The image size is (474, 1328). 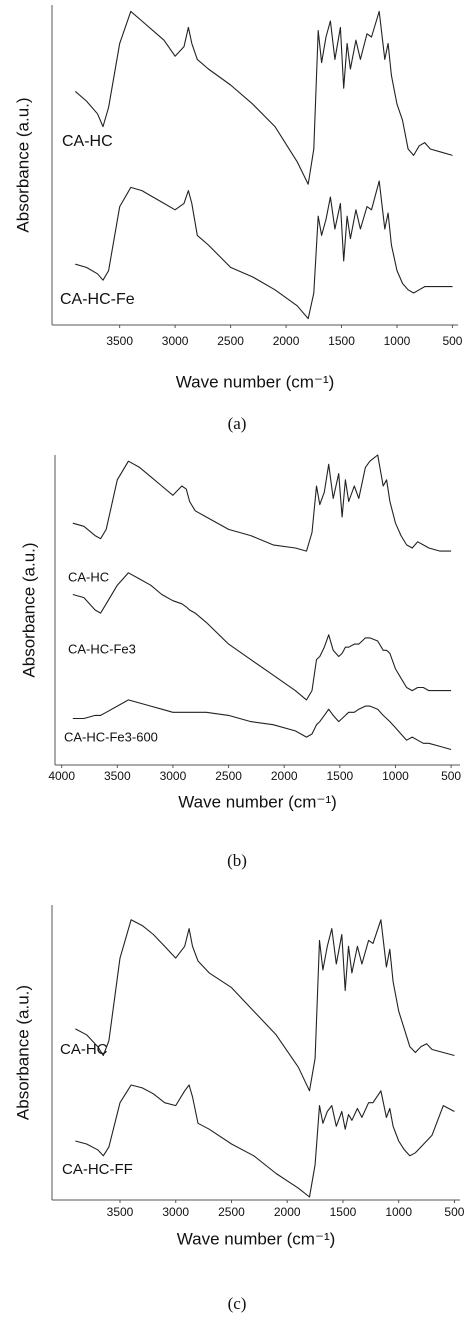 What do you see at coordinates (111, 736) in the screenshot?
I see `series-label: CA-HC-Fe3-600` at bounding box center [111, 736].